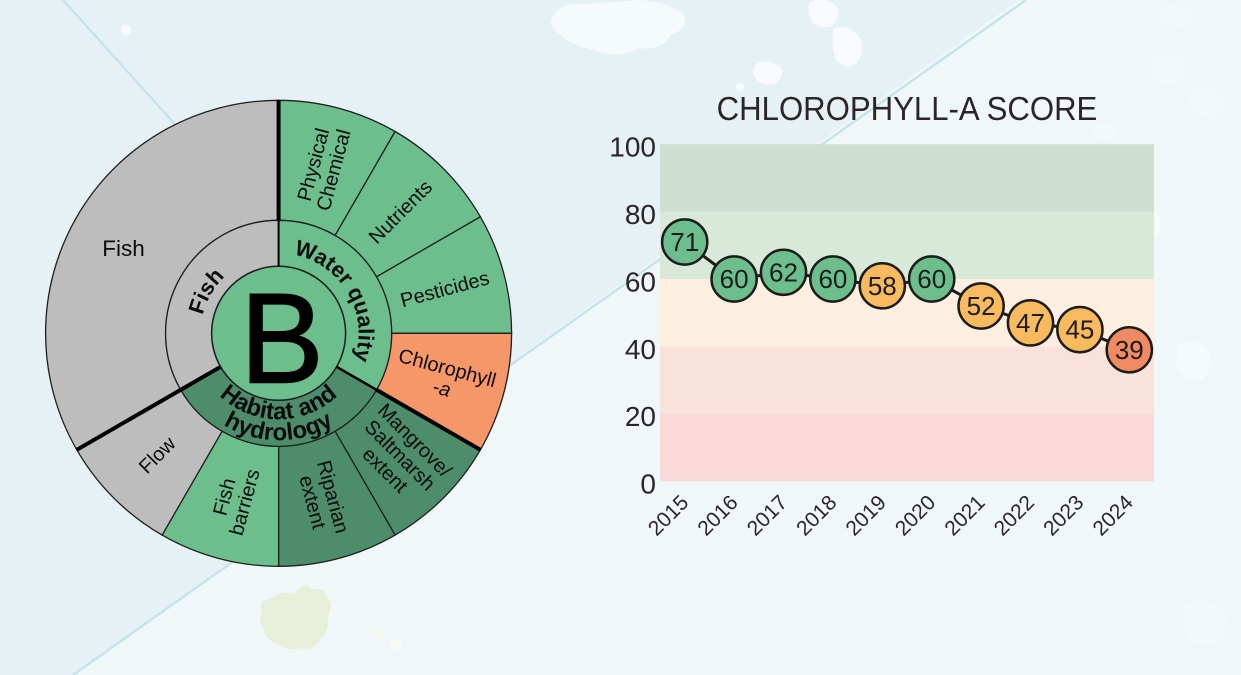 The image size is (1241, 675). Describe the element at coordinates (981, 306) in the screenshot. I see `svg-text: 52` at that location.